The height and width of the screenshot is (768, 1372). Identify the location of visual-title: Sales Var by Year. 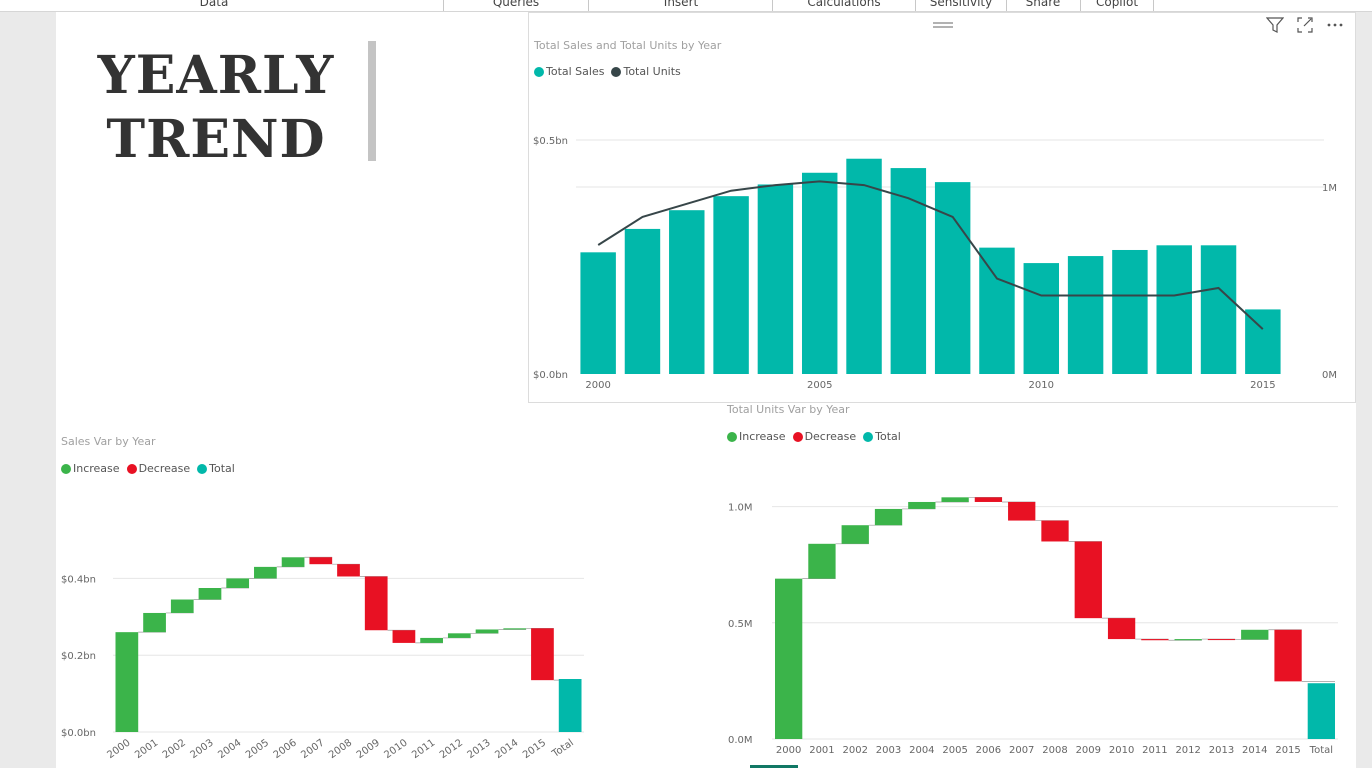
(108, 441).